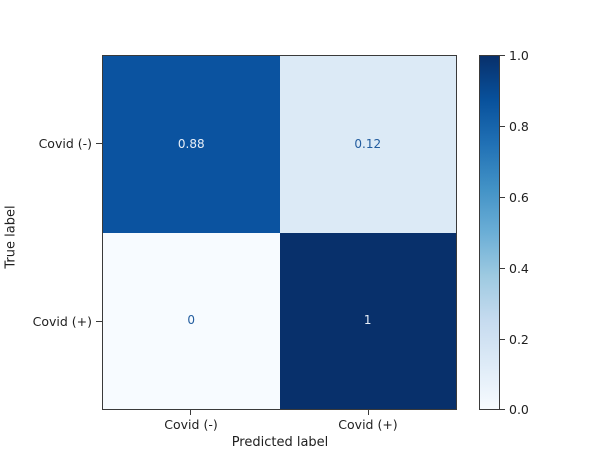 This screenshot has height=461, width=614. I want to click on colorbar-tick-label: 0.0, so click(519, 409).